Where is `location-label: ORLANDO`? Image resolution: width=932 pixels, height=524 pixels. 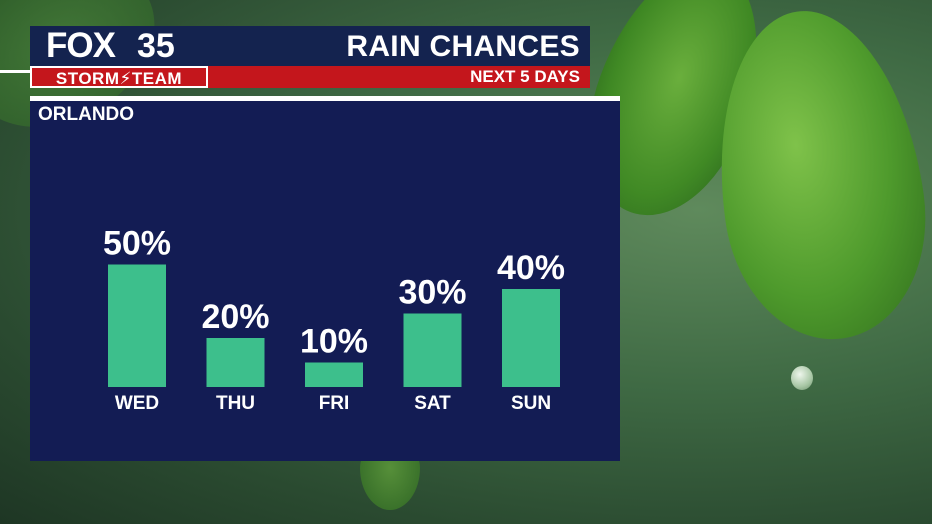 location-label: ORLANDO is located at coordinates (86, 114).